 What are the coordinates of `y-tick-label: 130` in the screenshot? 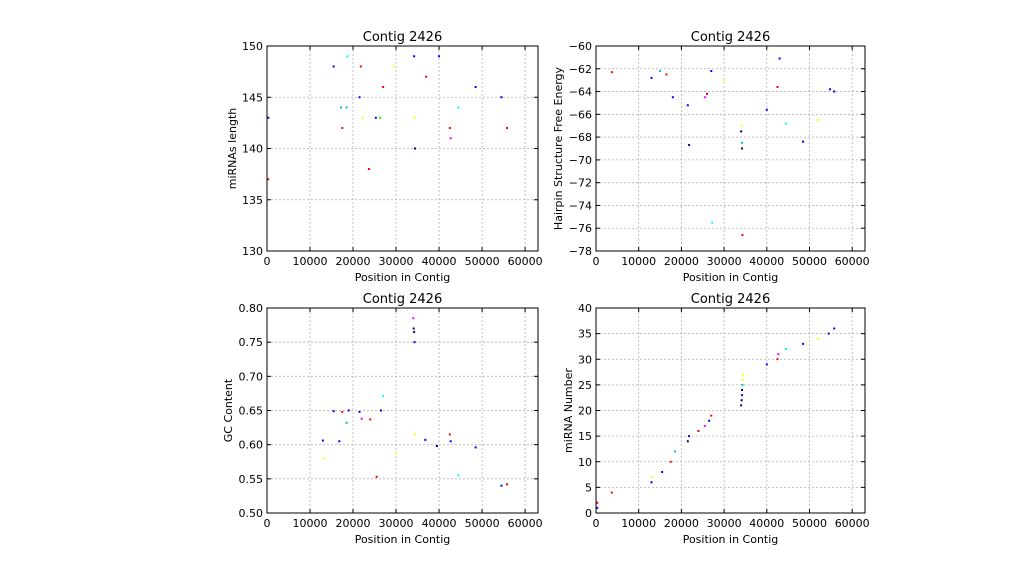 It's located at (252, 251).